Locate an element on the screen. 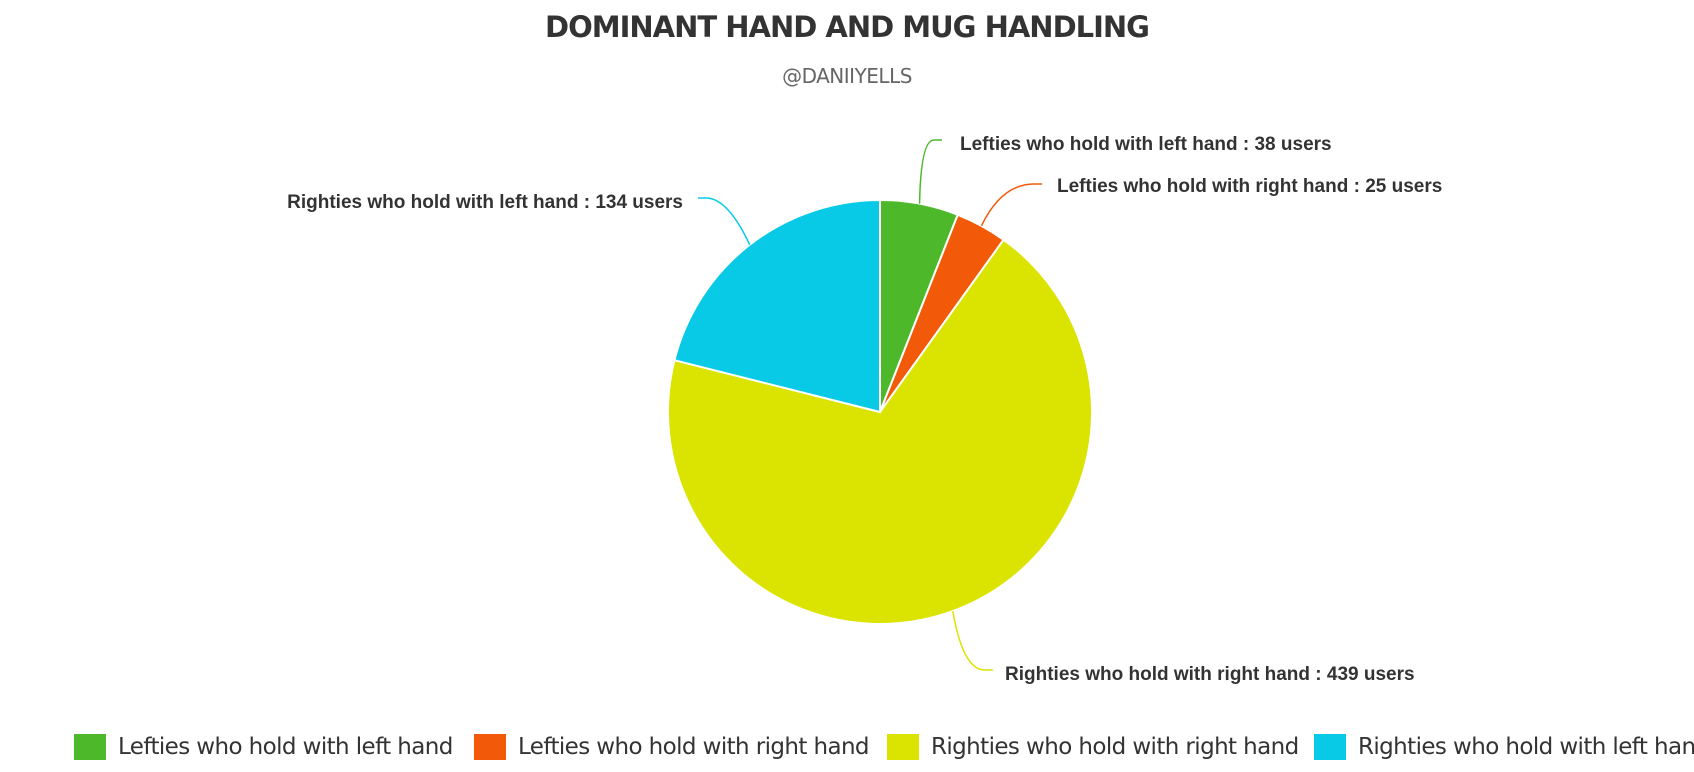 The height and width of the screenshot is (772, 1694). legend-item-lefties-right: Lefties who hold with right hand is located at coordinates (672, 747).